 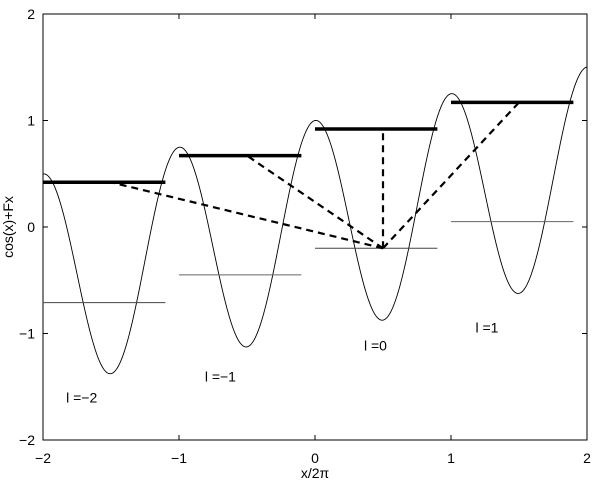 What do you see at coordinates (486, 327) in the screenshot?
I see `level-annotation-3: l =1` at bounding box center [486, 327].